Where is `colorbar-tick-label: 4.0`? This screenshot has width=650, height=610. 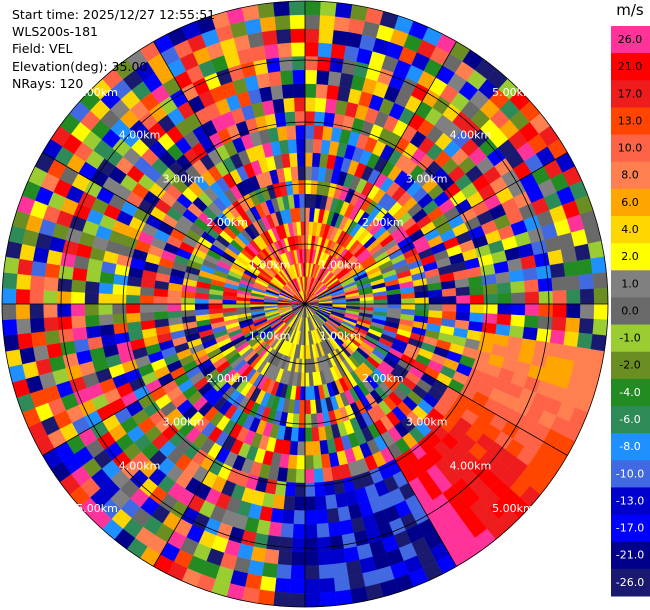 colorbar-tick-label: 4.0 is located at coordinates (630, 229).